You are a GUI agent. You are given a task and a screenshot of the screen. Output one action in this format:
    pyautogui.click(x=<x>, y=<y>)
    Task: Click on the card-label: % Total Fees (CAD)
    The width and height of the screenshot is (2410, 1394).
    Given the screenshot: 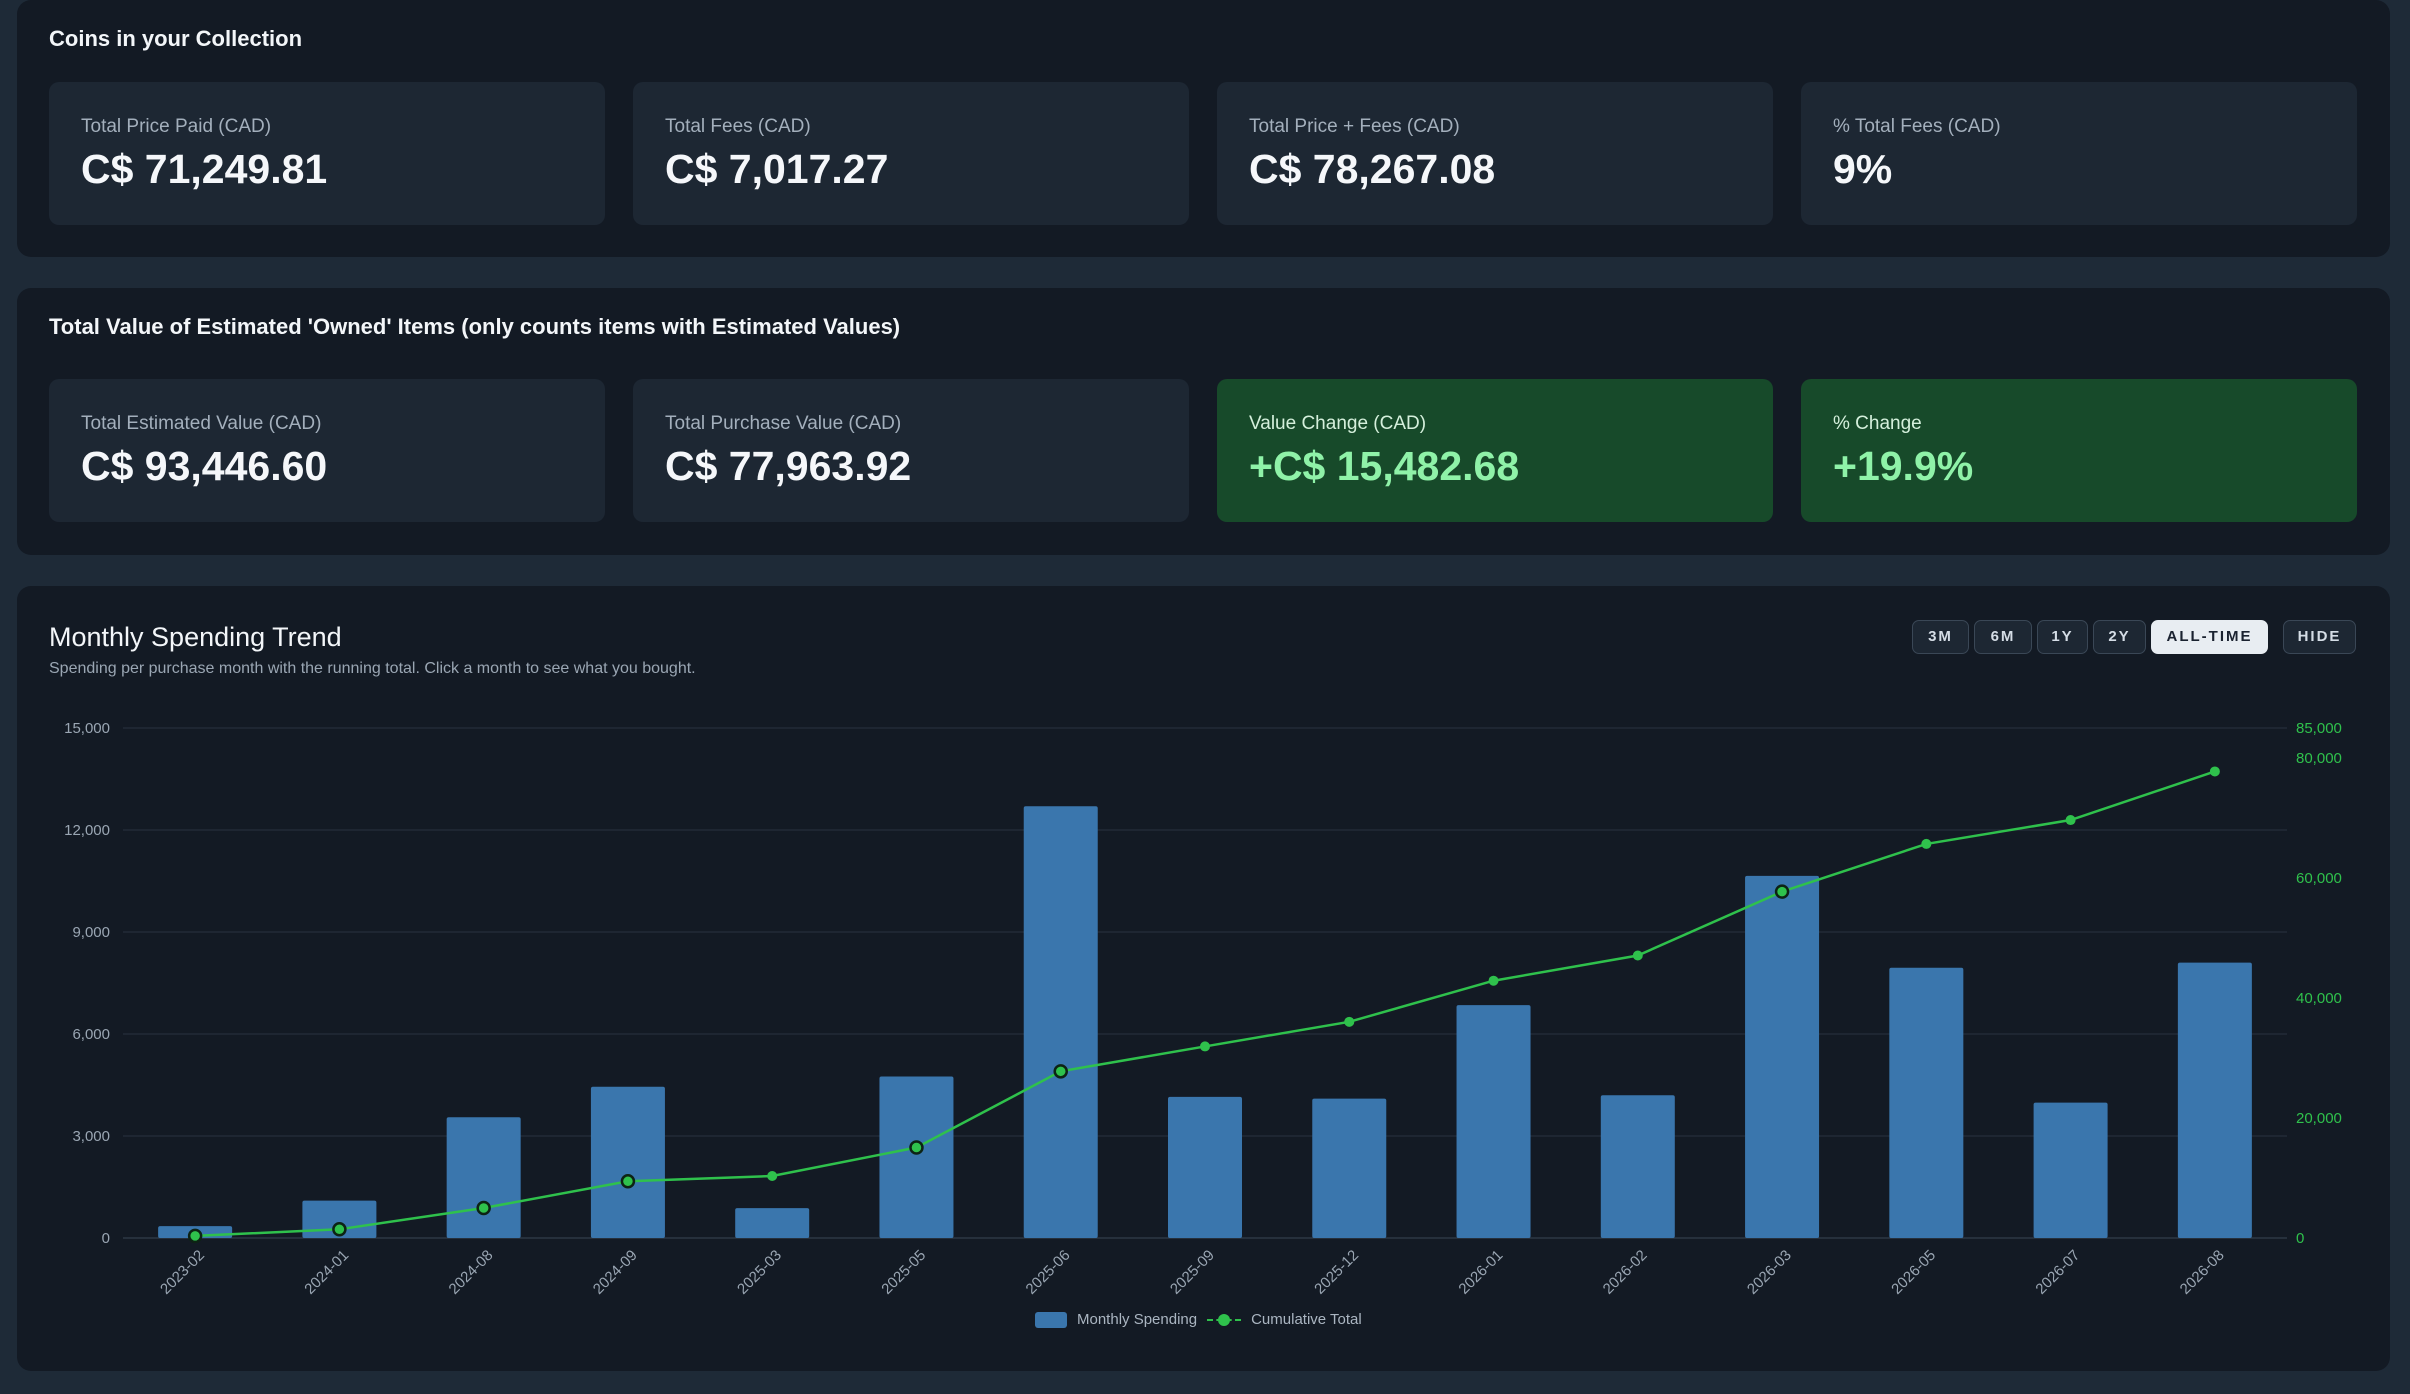 What is the action you would take?
    pyautogui.click(x=1917, y=126)
    